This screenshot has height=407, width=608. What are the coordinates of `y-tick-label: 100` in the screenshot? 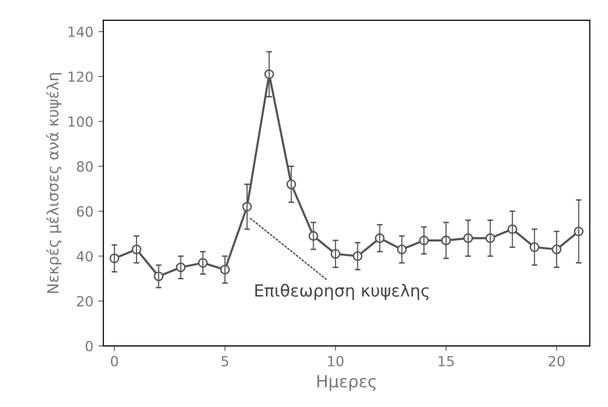 It's located at (80, 121).